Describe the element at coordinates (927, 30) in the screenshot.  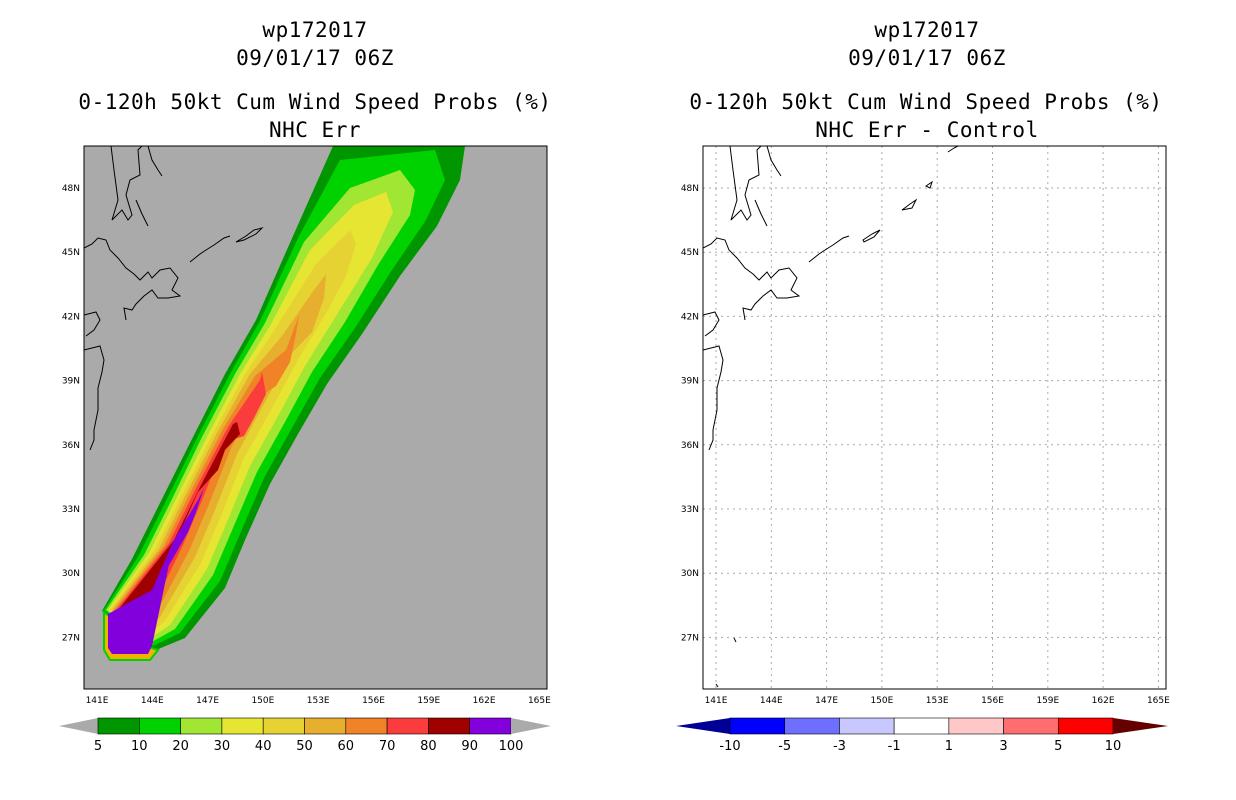
I see `right-storm-id: wp172017` at that location.